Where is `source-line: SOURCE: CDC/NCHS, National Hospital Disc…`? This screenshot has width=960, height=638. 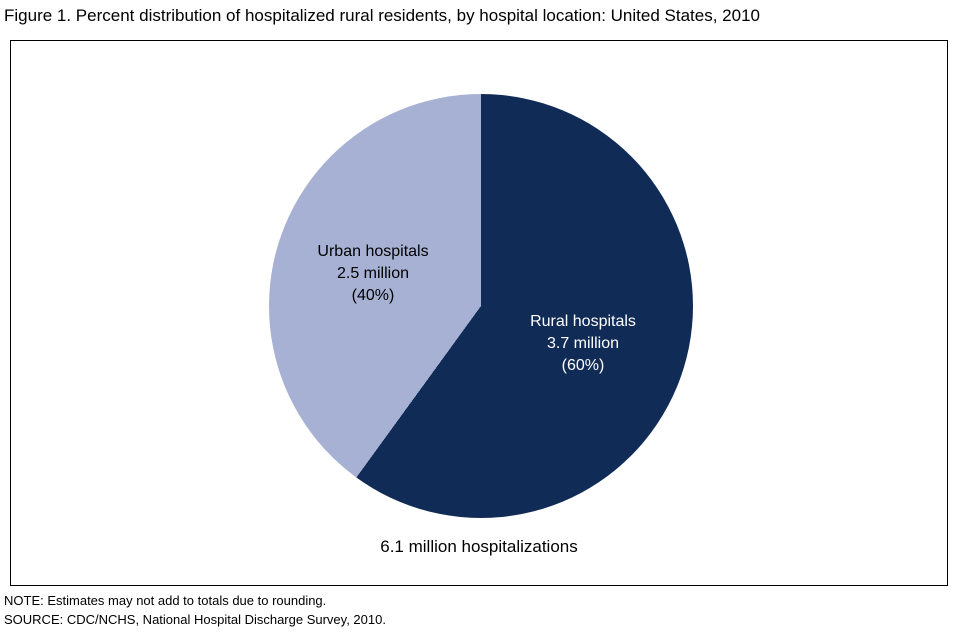 source-line: SOURCE: CDC/NCHS, National Hospital Disc… is located at coordinates (195, 619).